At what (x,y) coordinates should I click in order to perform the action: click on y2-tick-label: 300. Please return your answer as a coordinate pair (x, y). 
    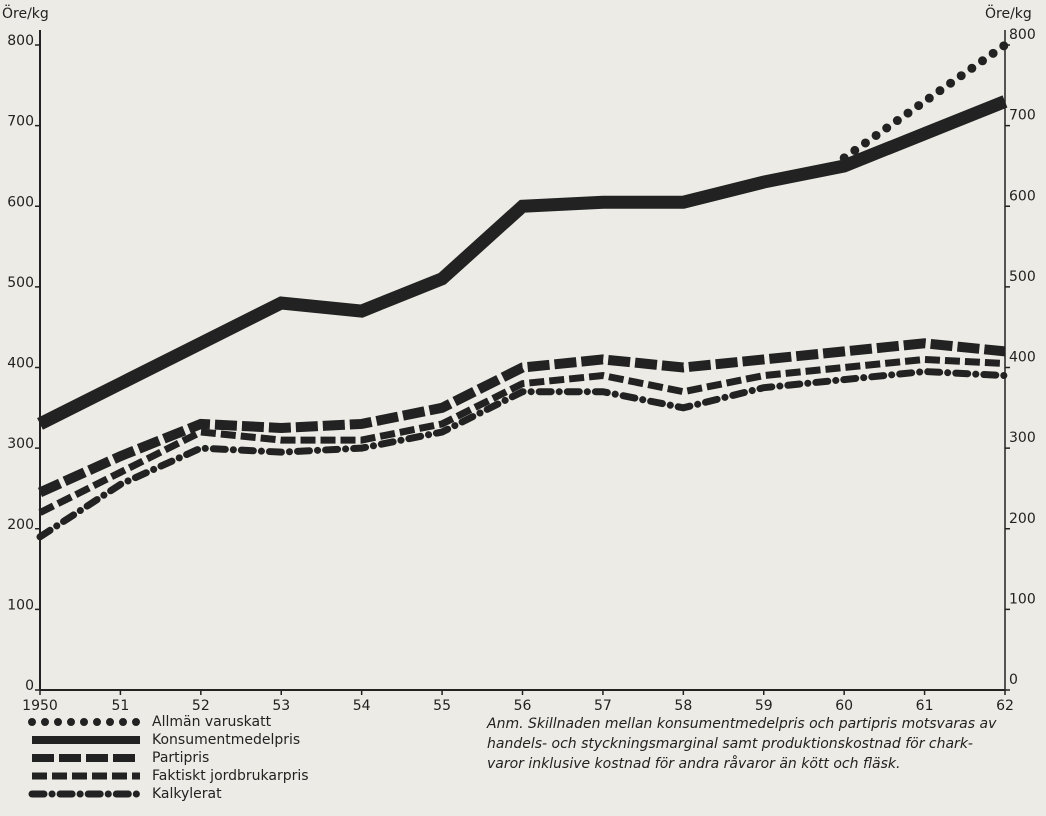
    Looking at the image, I should click on (1022, 438).